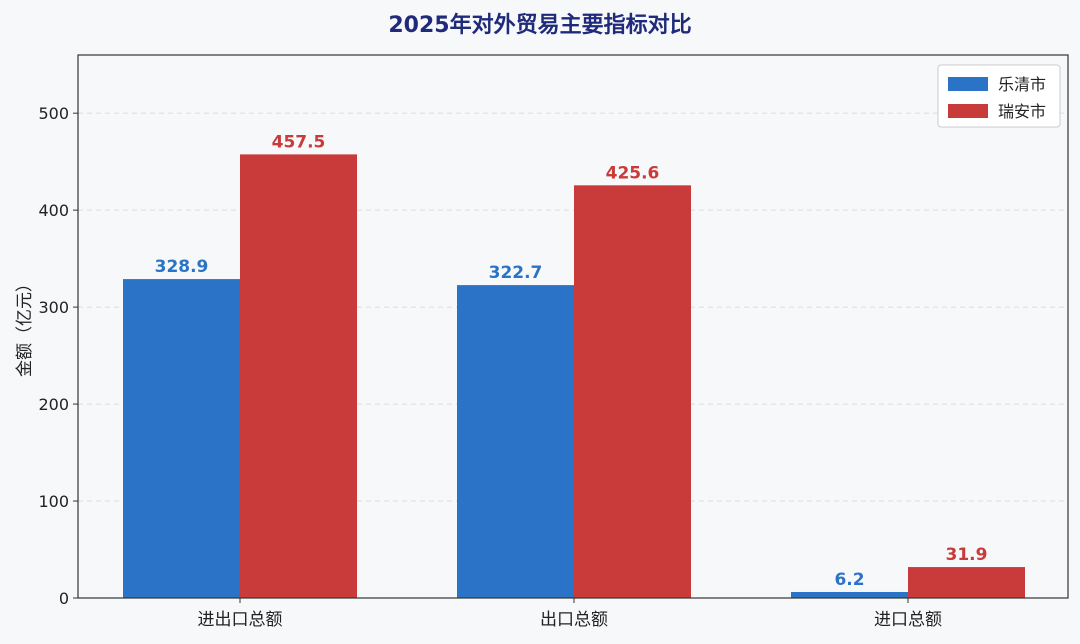 The height and width of the screenshot is (644, 1080). I want to click on data-label: 322.7, so click(516, 273).